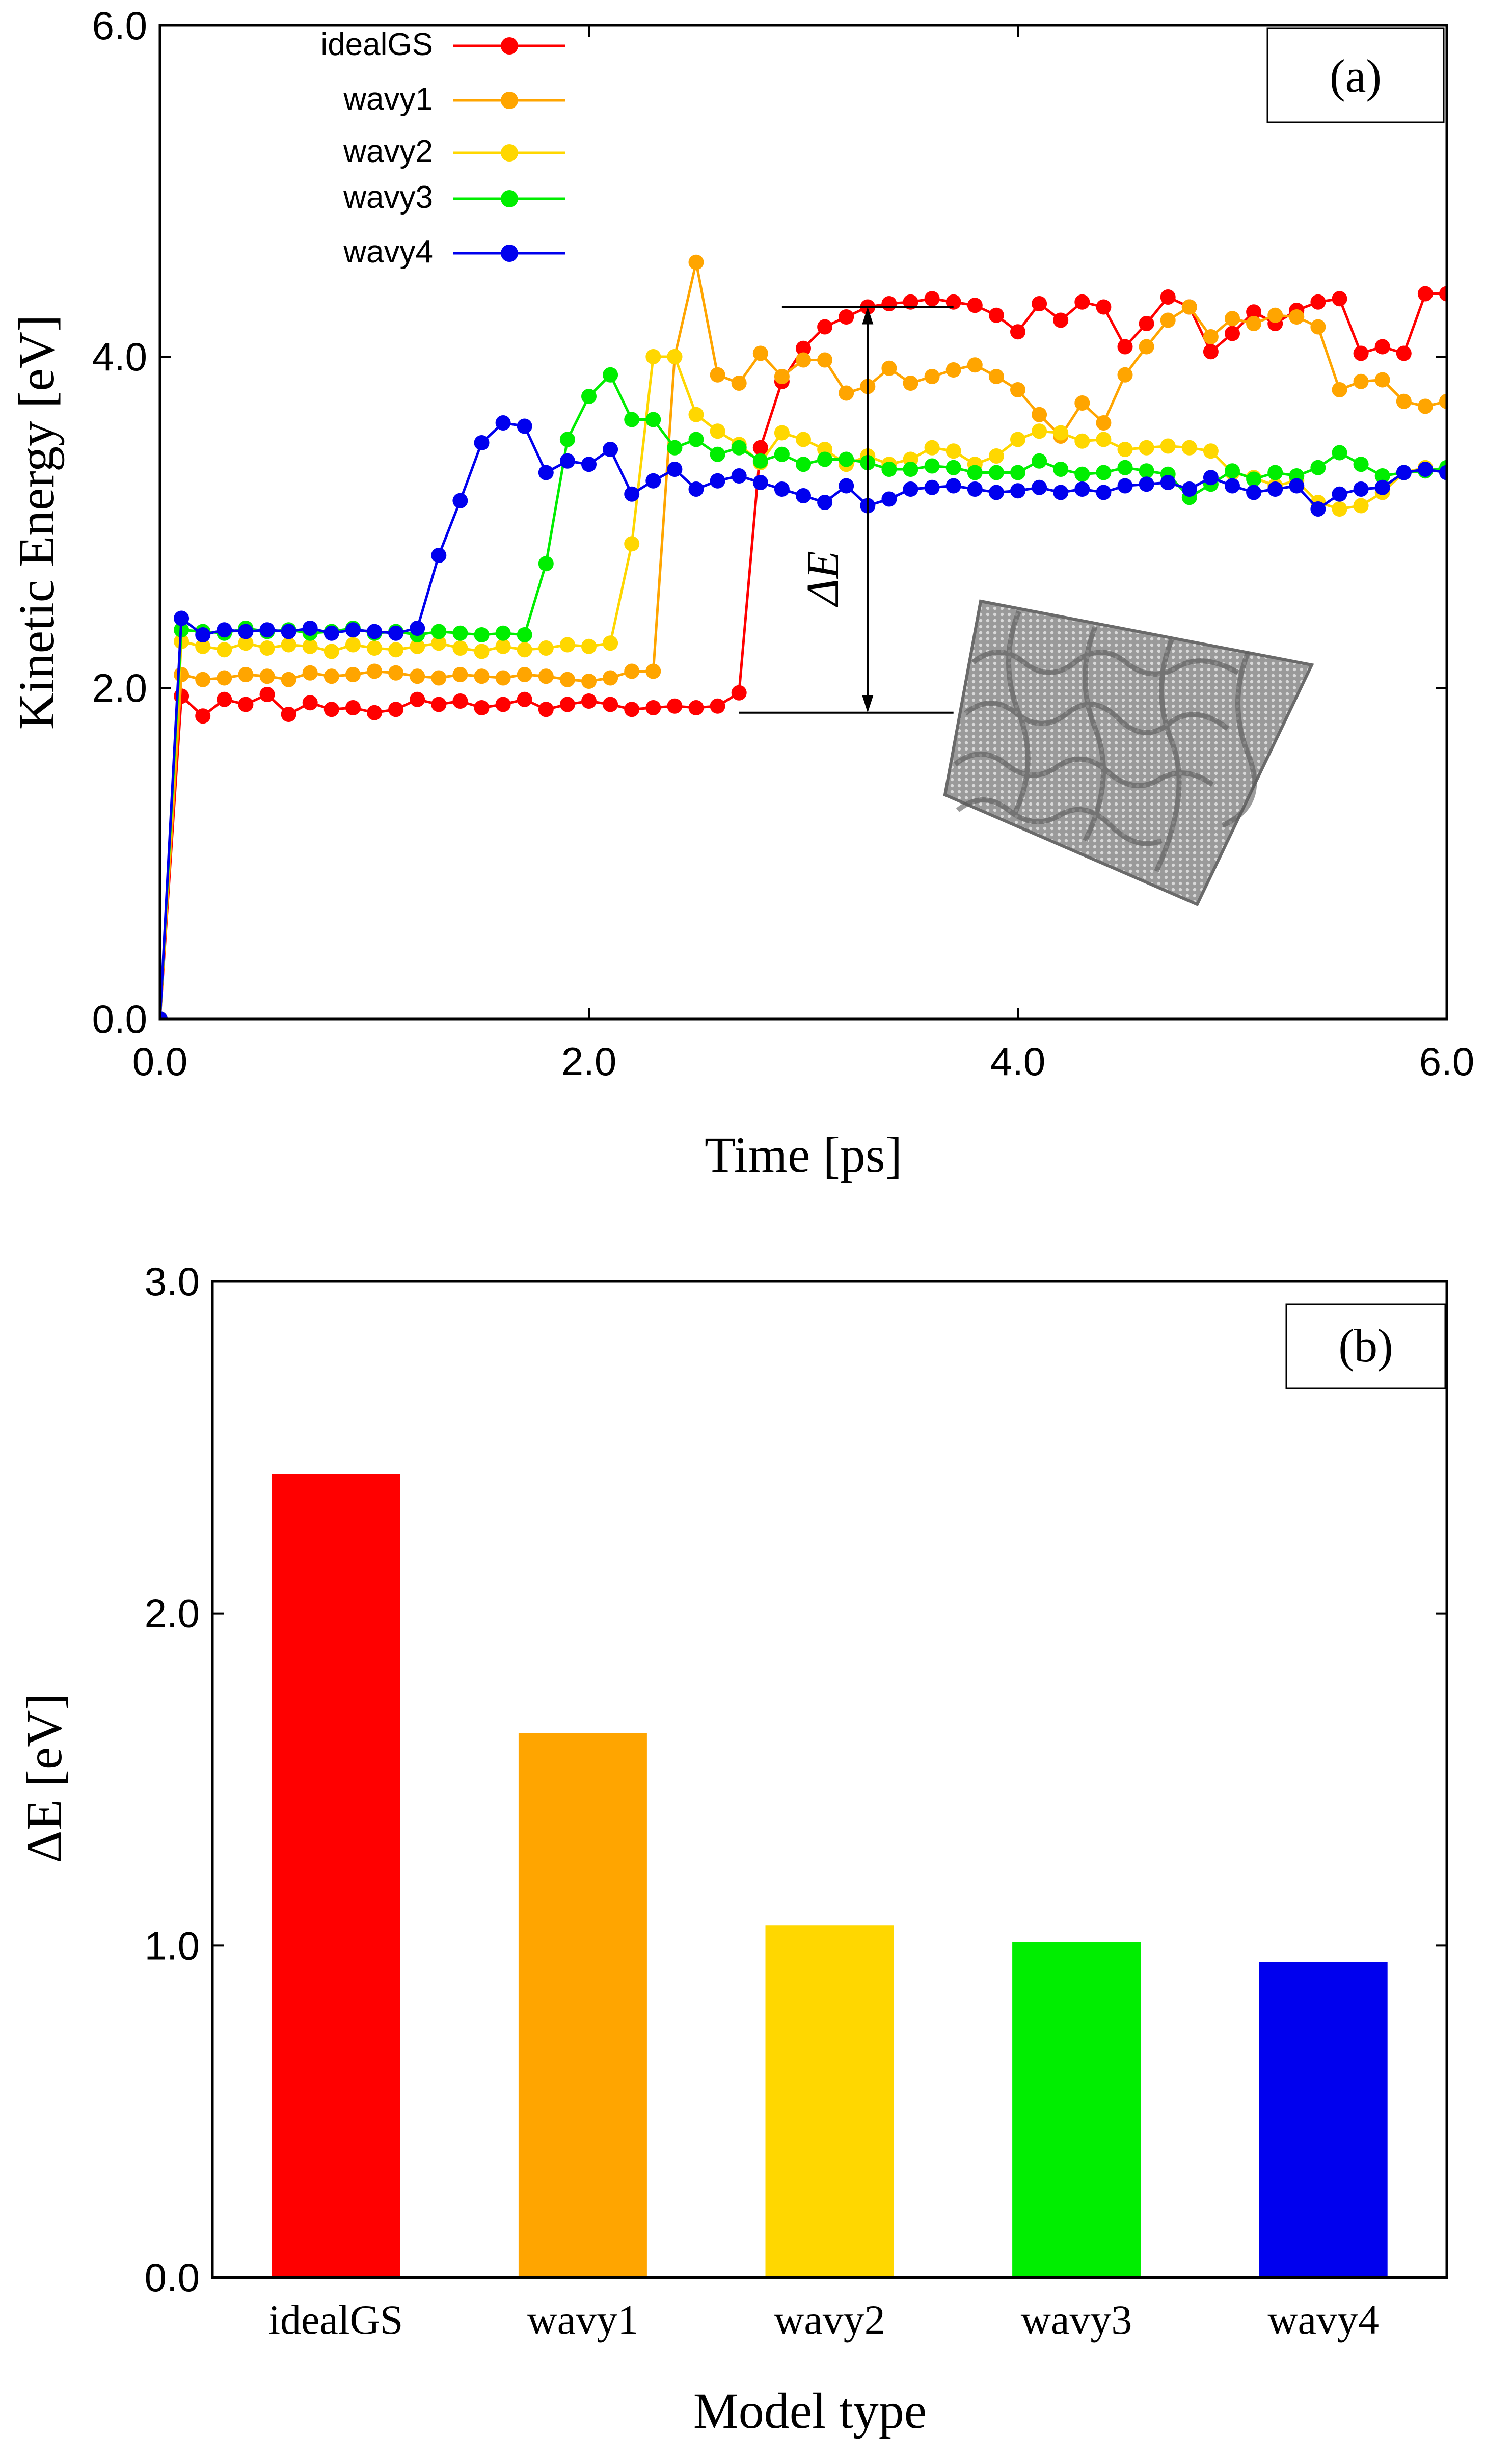 Image resolution: width=1486 pixels, height=2464 pixels. Describe the element at coordinates (172, 1282) in the screenshot. I see `chart-b-y-tick-label: 3.0` at that location.